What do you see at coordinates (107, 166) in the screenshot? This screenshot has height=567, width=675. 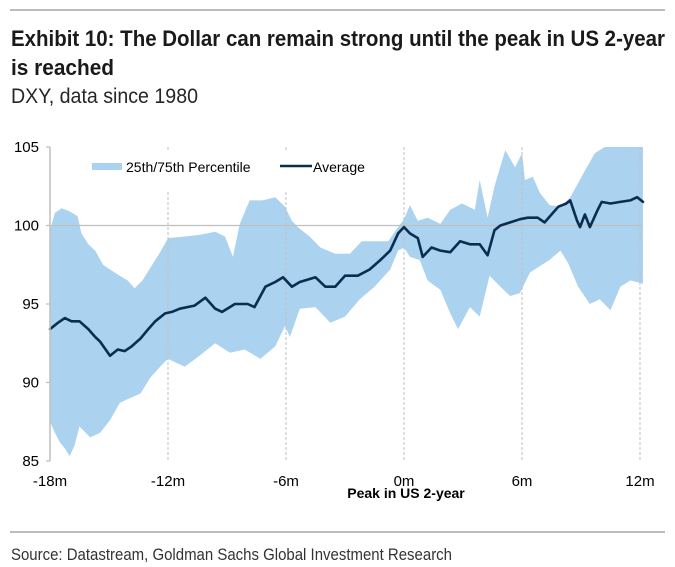 I see `legend-band-swatch` at bounding box center [107, 166].